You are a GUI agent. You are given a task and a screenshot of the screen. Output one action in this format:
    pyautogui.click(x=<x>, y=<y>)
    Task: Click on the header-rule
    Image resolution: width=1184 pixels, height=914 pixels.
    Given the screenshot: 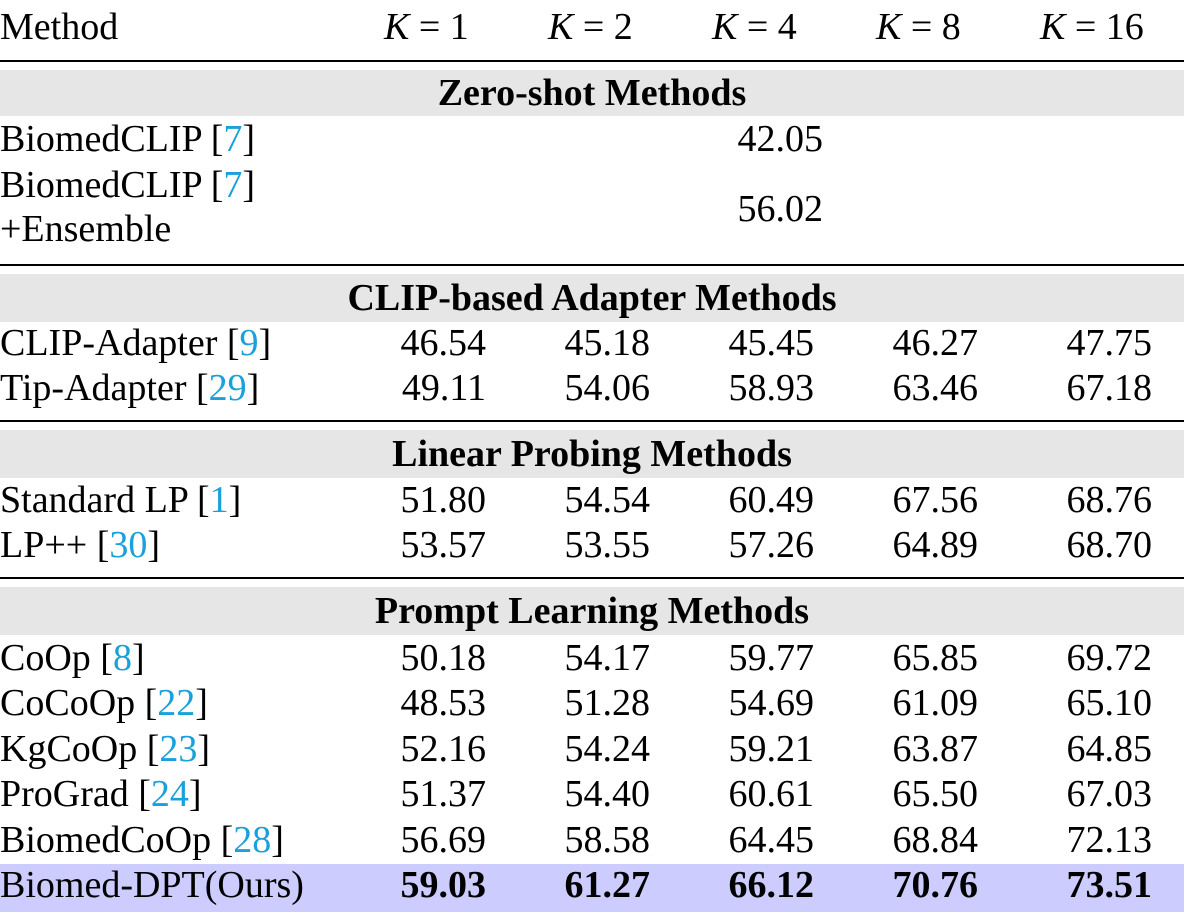 What is the action you would take?
    pyautogui.click(x=592, y=61)
    